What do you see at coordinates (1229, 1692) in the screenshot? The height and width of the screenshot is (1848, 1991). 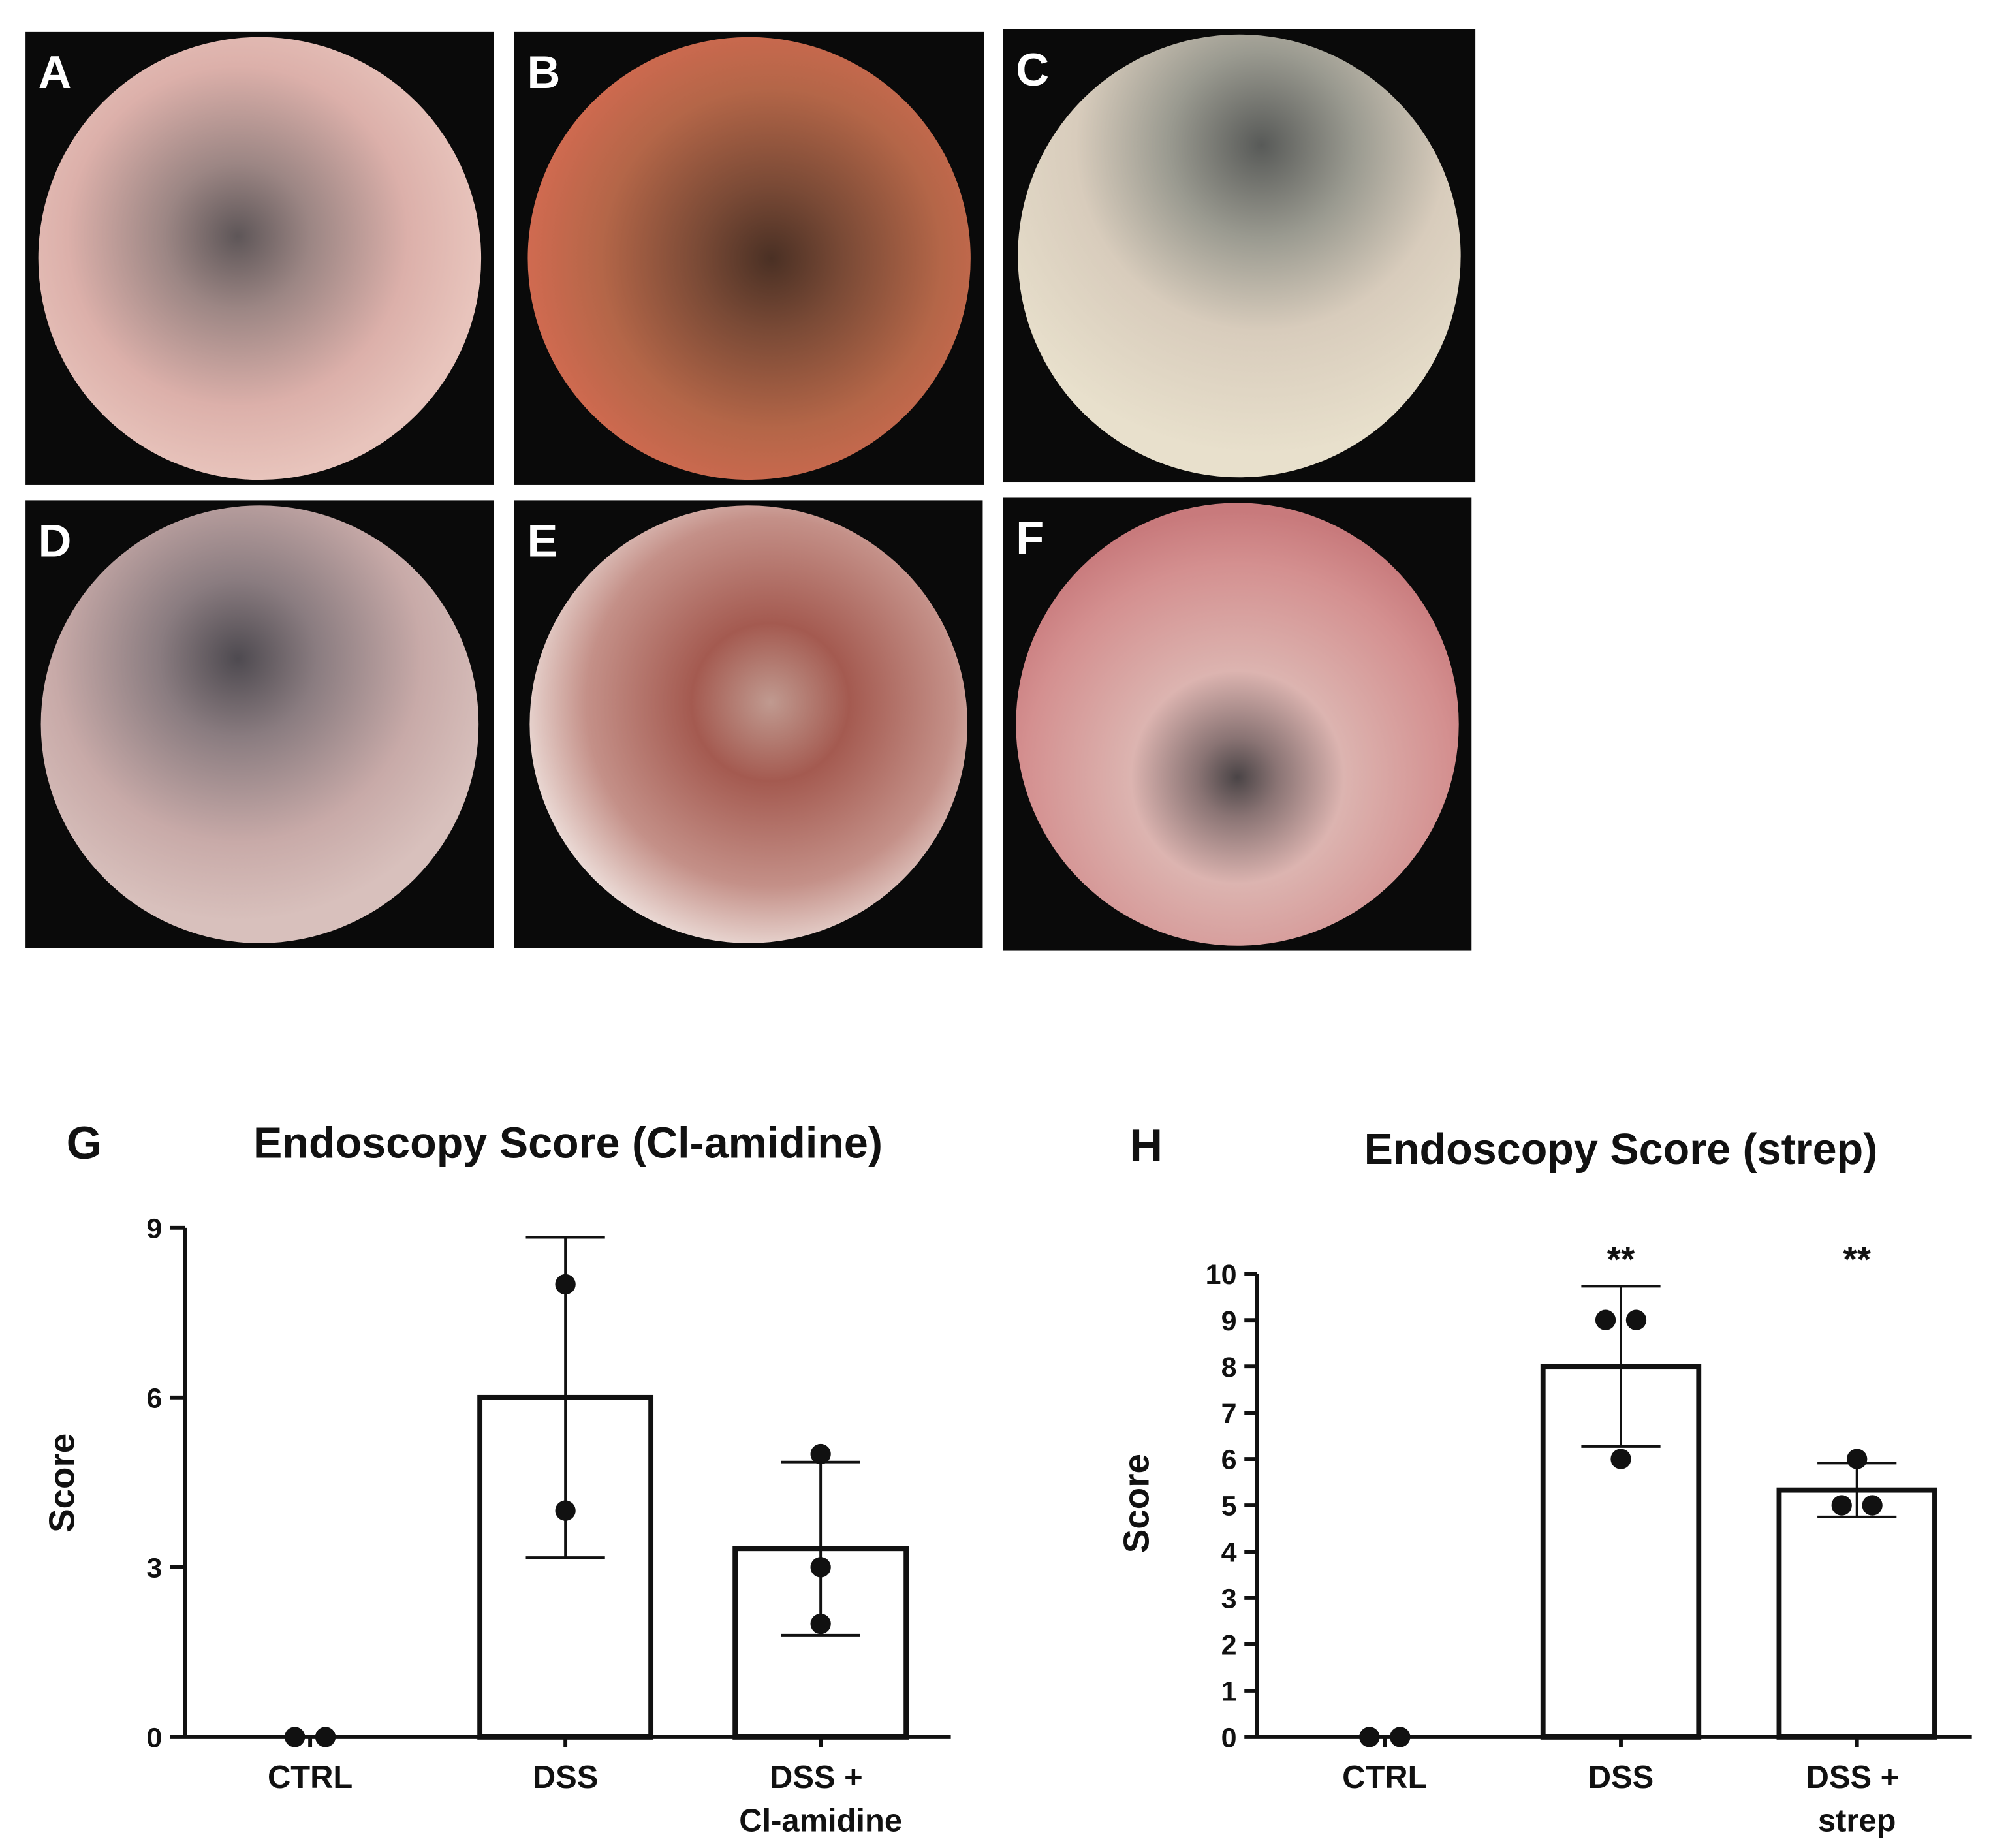 I see `y-tick-label: 1` at bounding box center [1229, 1692].